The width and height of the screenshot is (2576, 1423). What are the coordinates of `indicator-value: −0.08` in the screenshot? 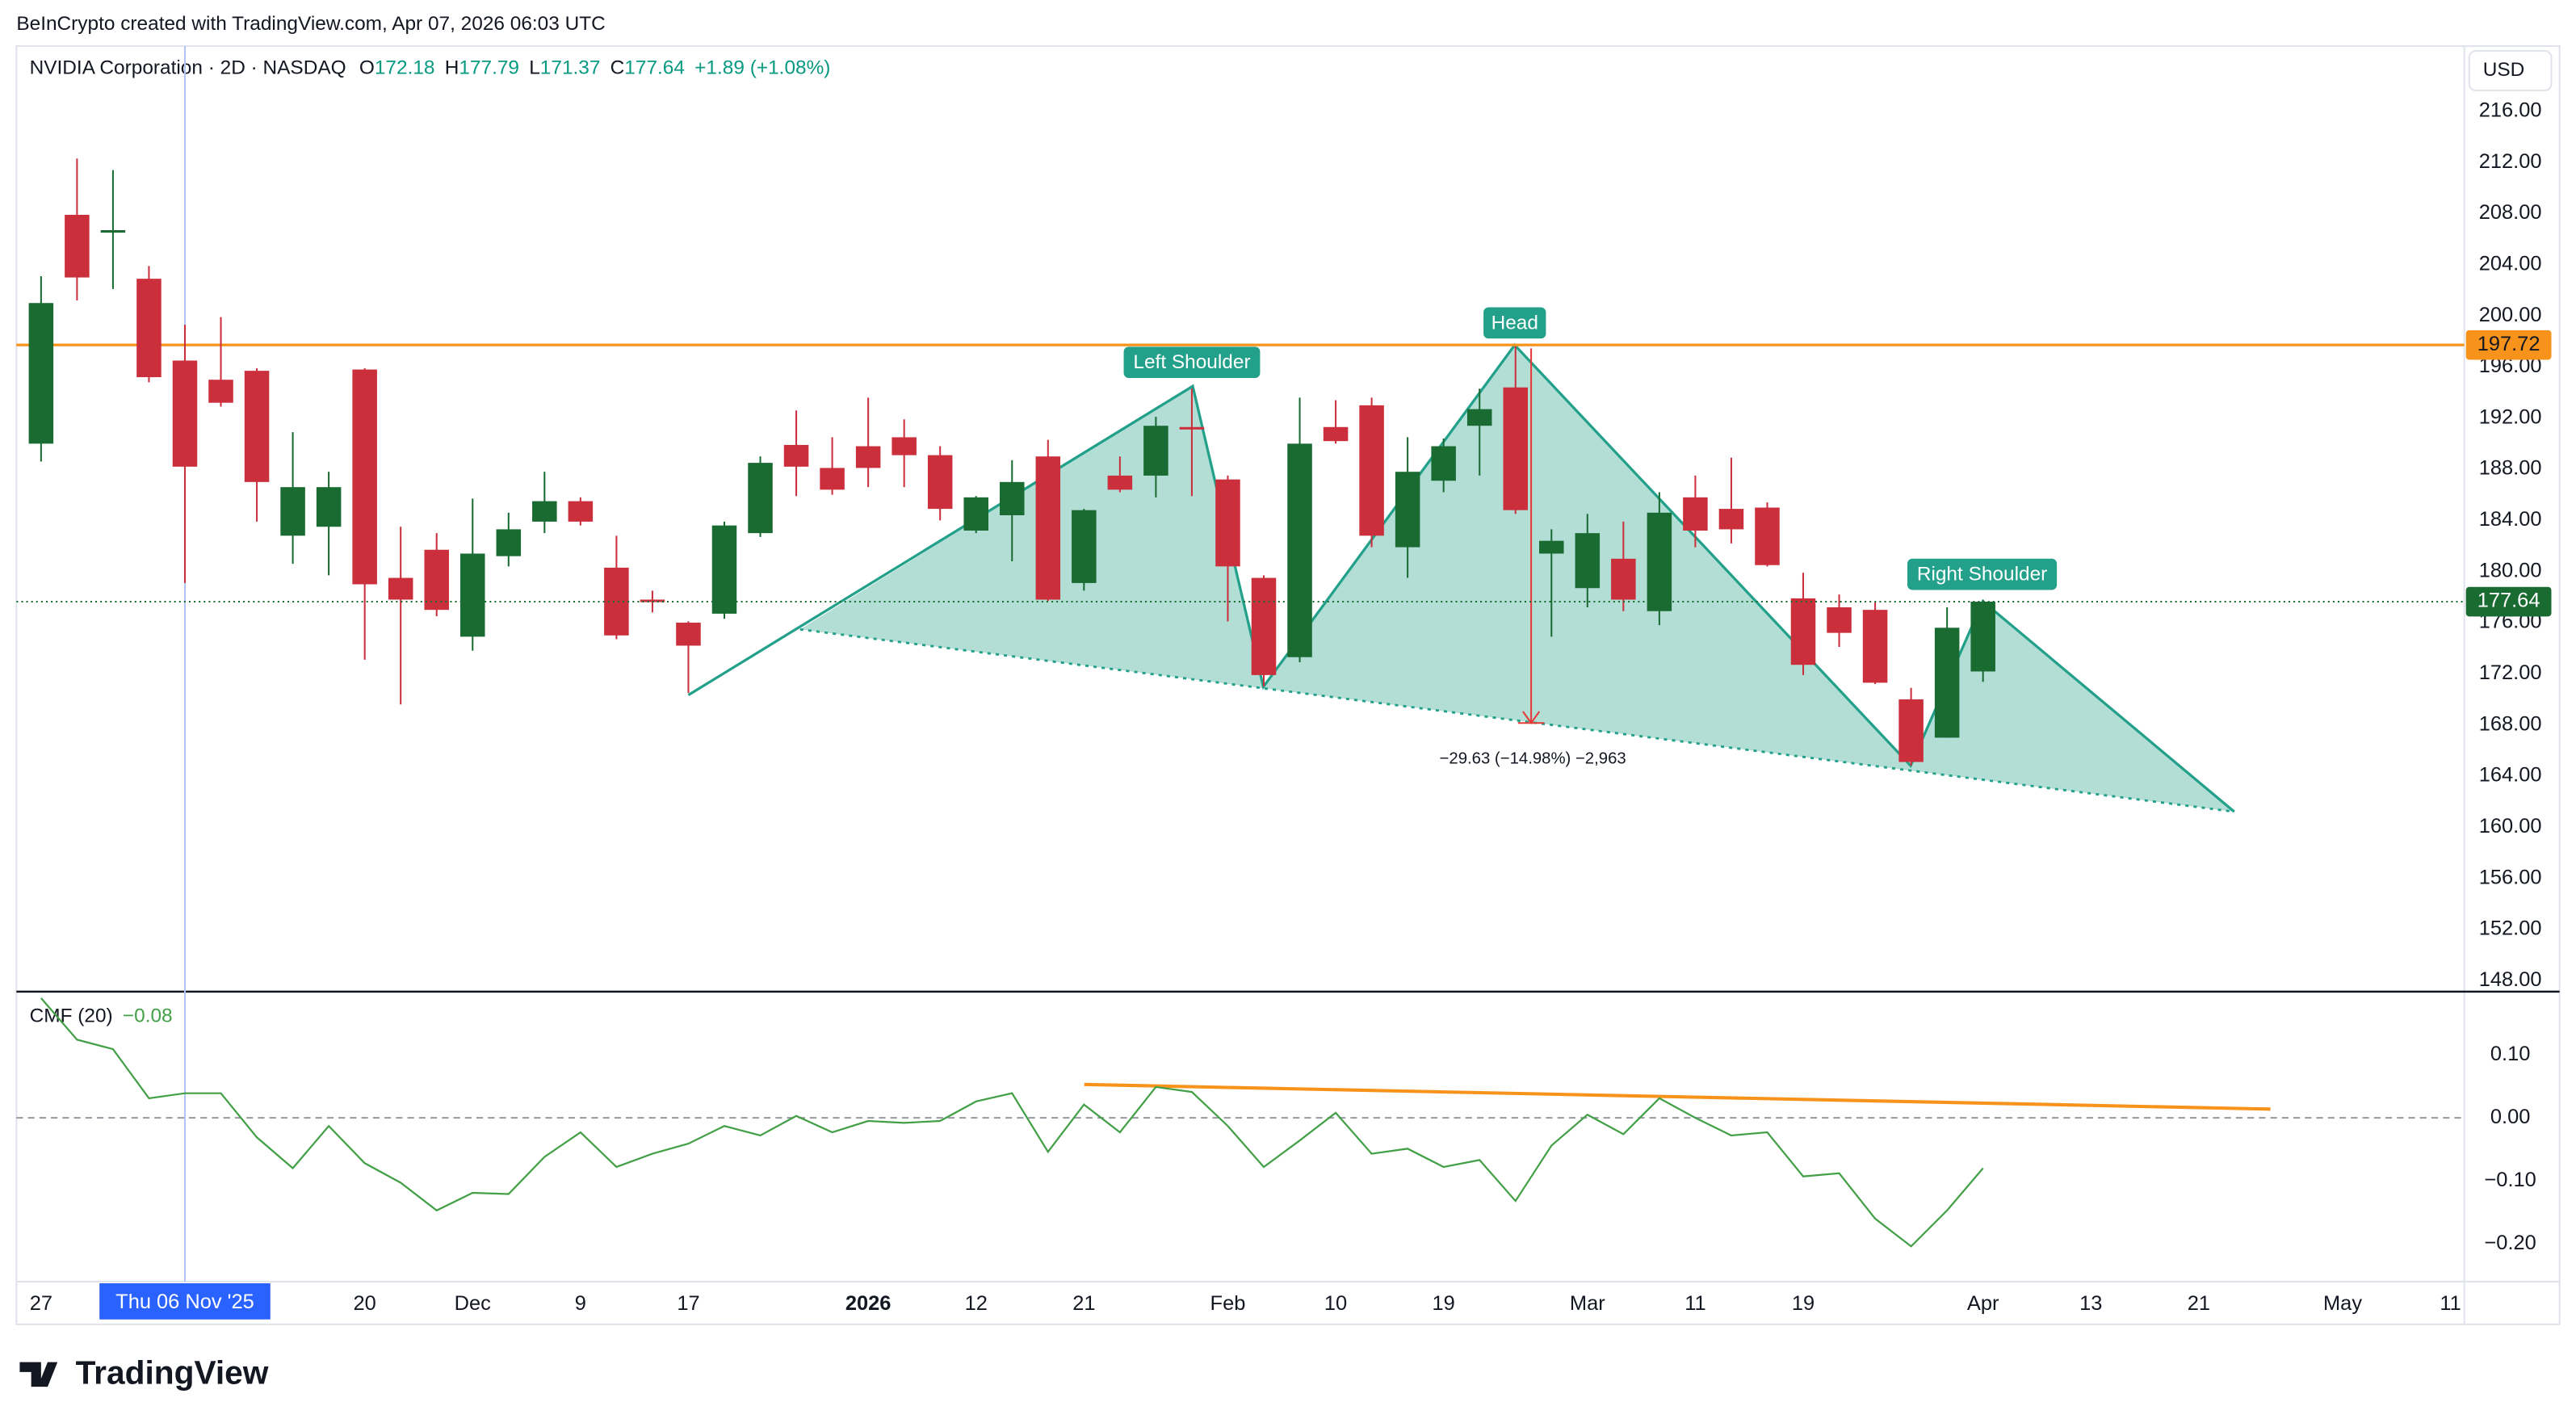 It's located at (148, 1016).